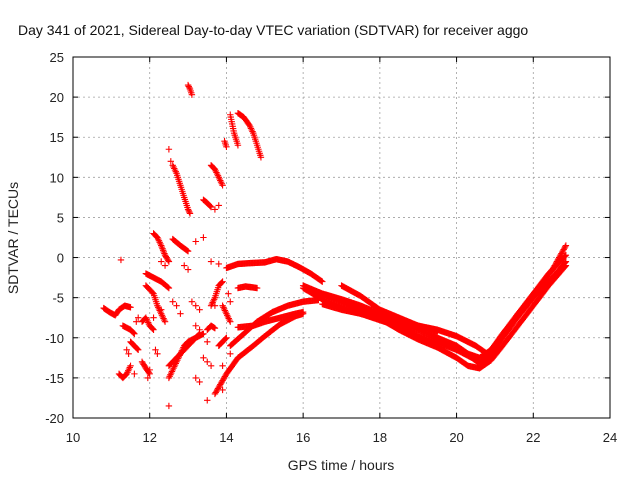 This screenshot has width=640, height=480. What do you see at coordinates (610, 437) in the screenshot?
I see `x-tick-label: 24` at bounding box center [610, 437].